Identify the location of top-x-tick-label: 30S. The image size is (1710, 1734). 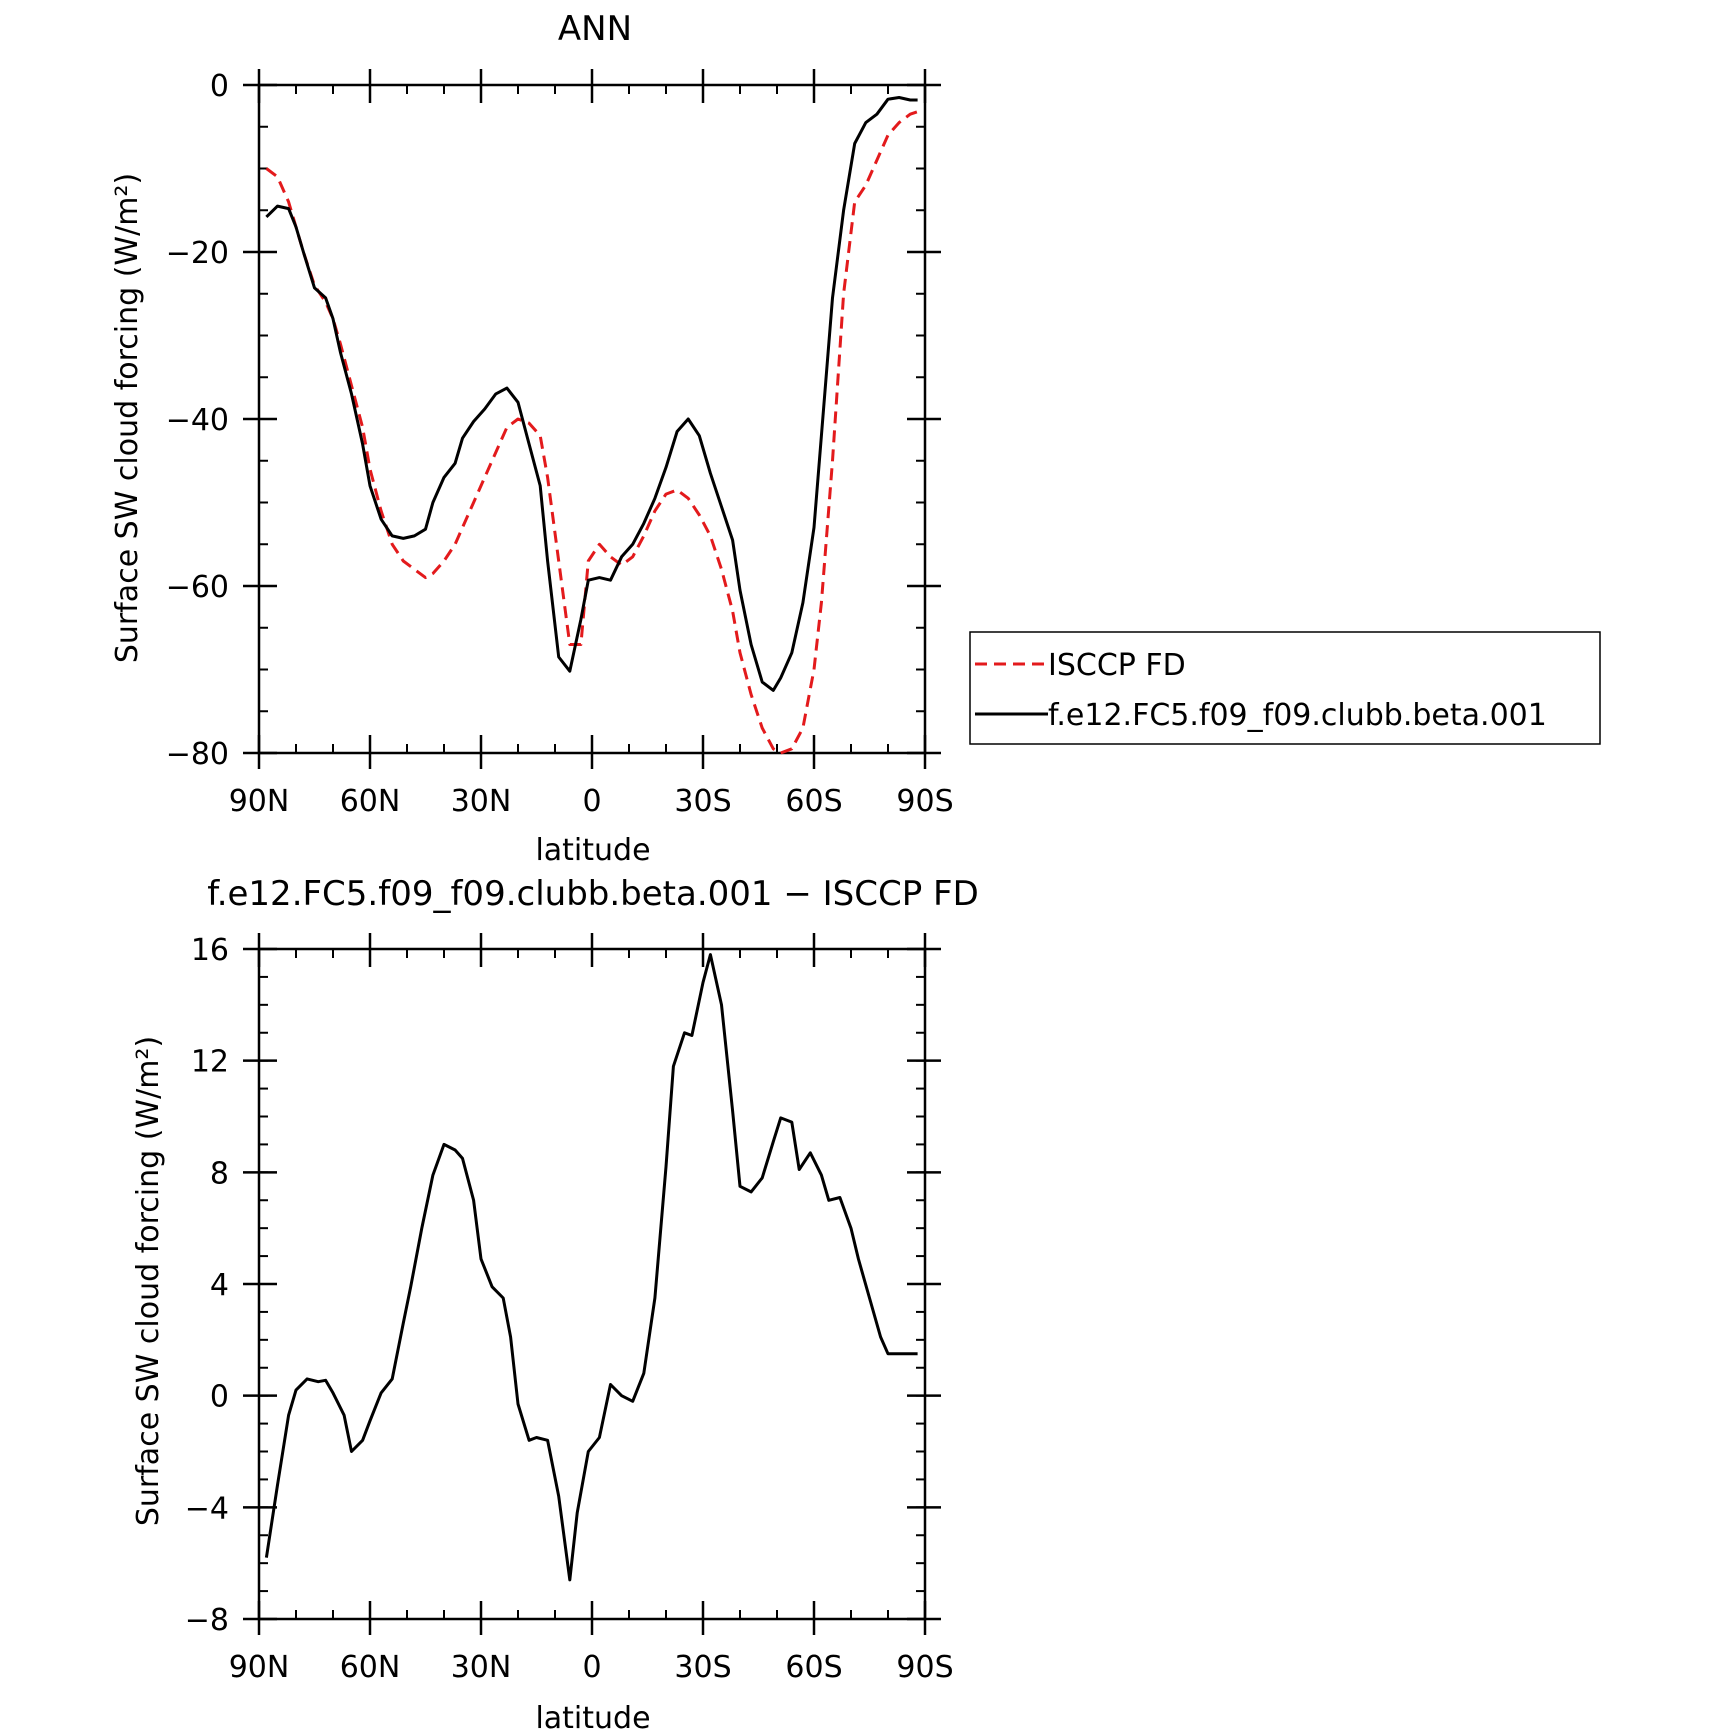
(702, 801).